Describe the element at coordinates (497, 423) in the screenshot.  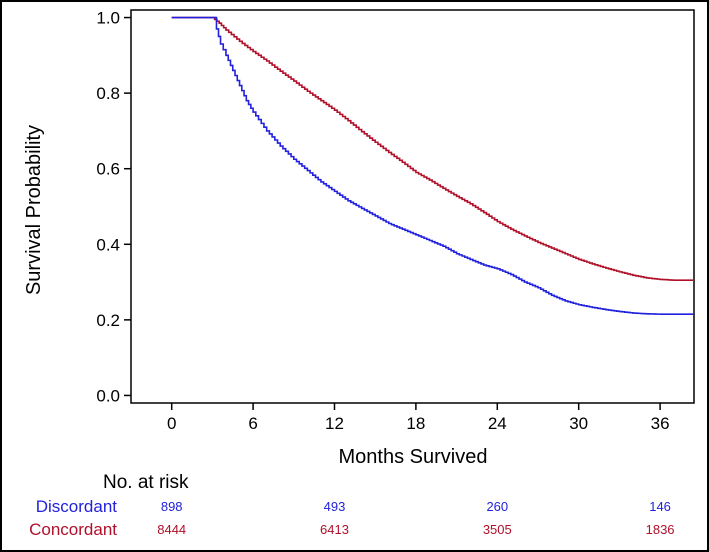
I see `x-tick-label: 24` at that location.